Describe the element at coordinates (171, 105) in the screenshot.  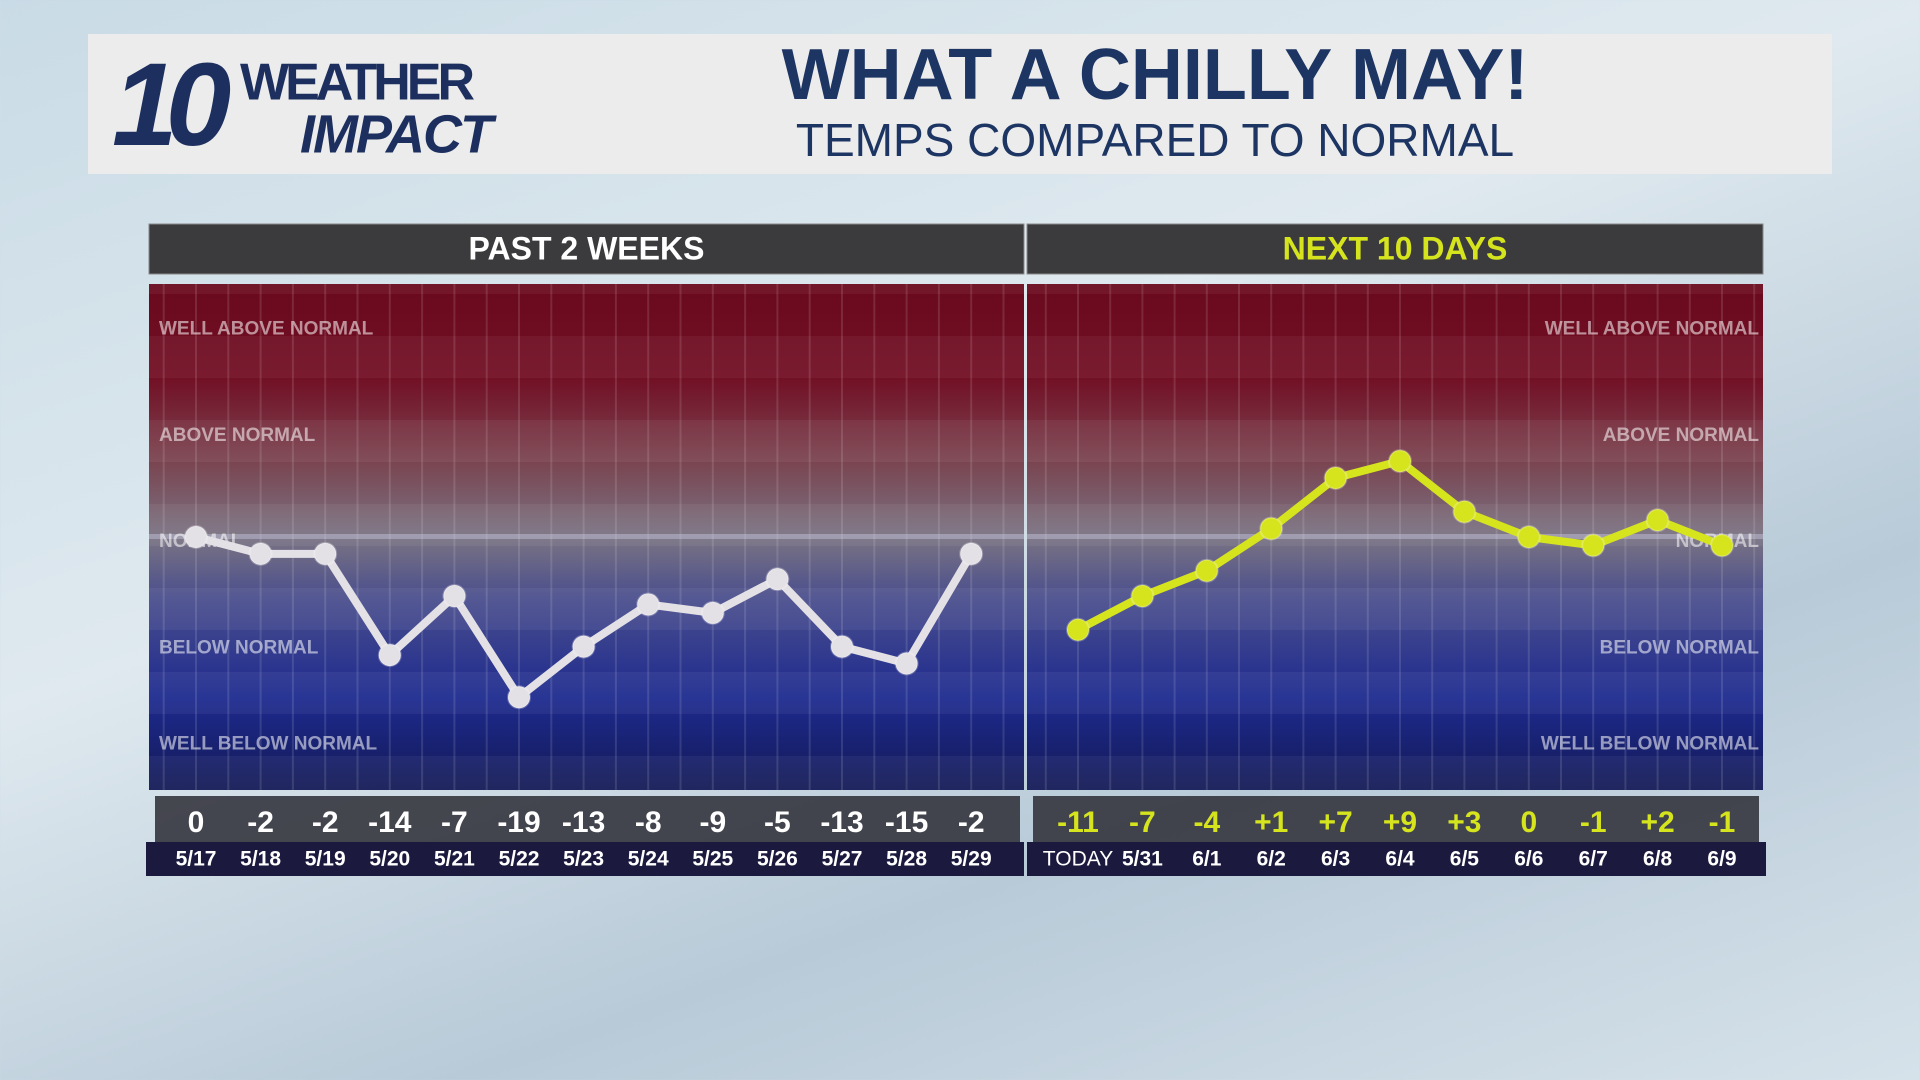
I see `logo-number: 10` at that location.